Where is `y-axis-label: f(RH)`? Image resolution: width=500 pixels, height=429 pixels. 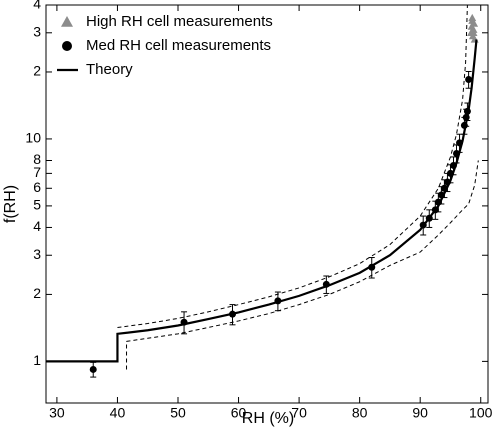
y-axis-label: f(RH) is located at coordinates (10, 204).